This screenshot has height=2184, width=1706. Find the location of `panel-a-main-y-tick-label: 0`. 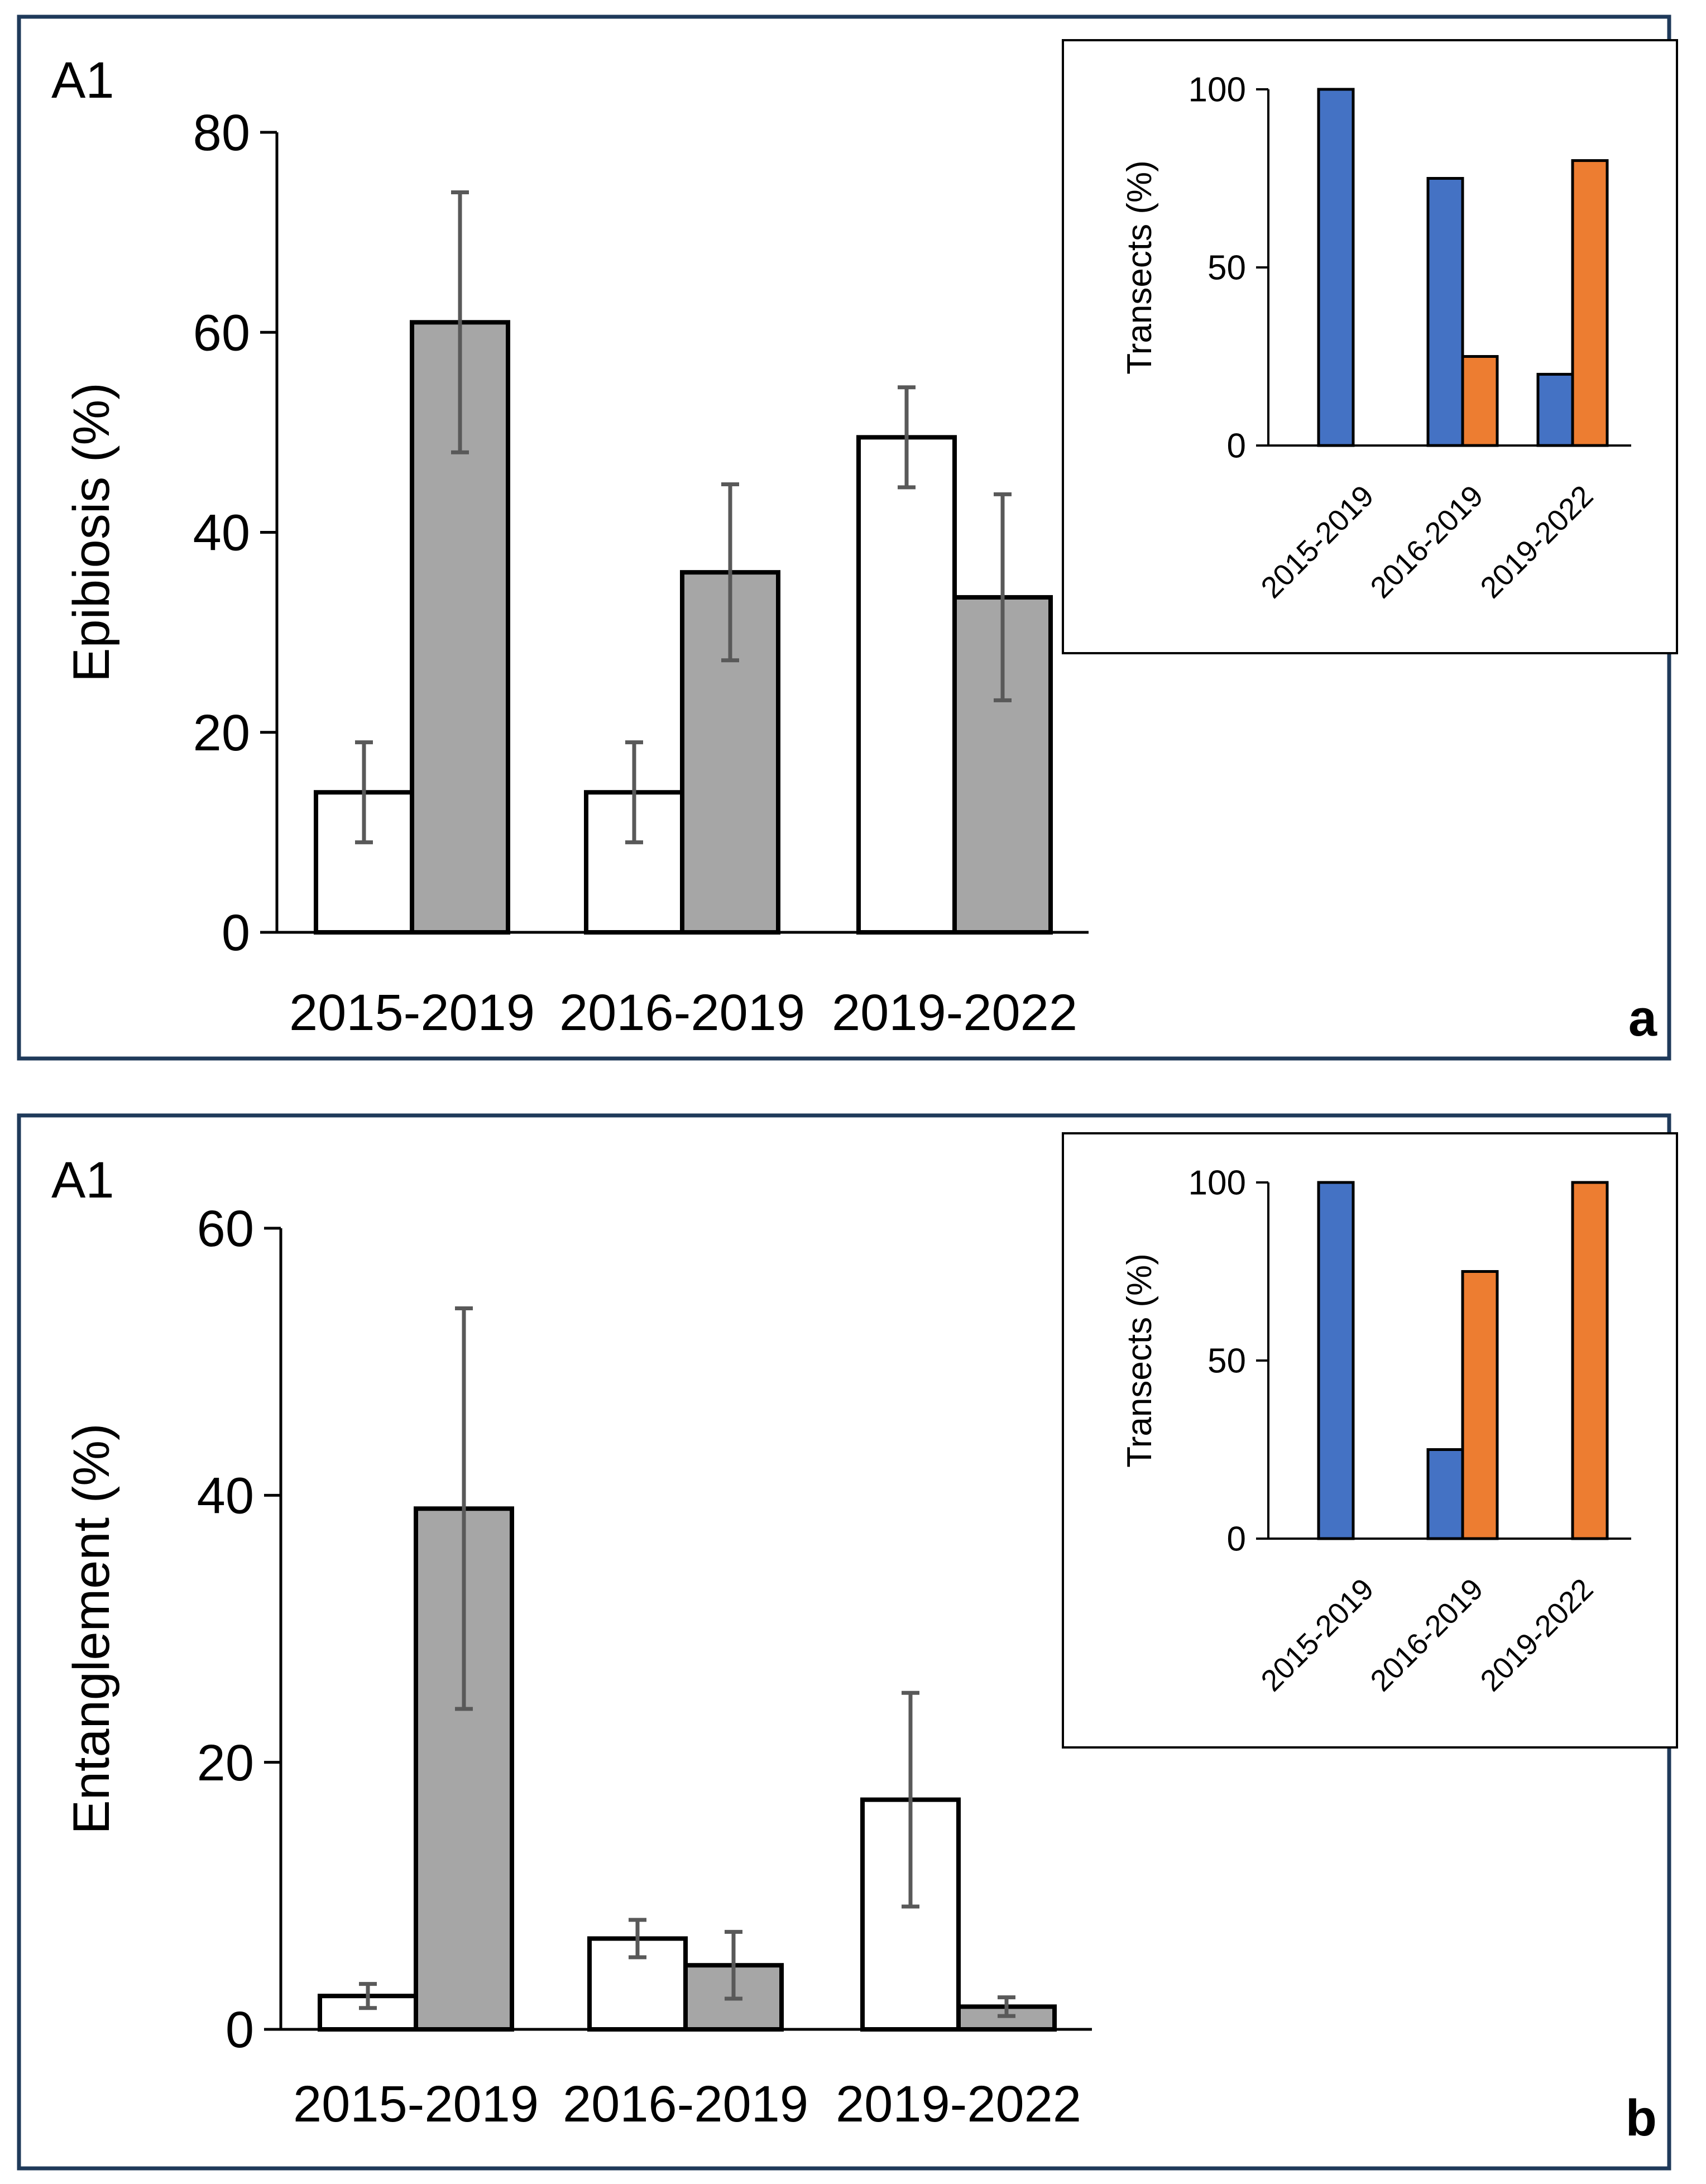

panel-a-main-y-tick-label: 0 is located at coordinates (236, 933).